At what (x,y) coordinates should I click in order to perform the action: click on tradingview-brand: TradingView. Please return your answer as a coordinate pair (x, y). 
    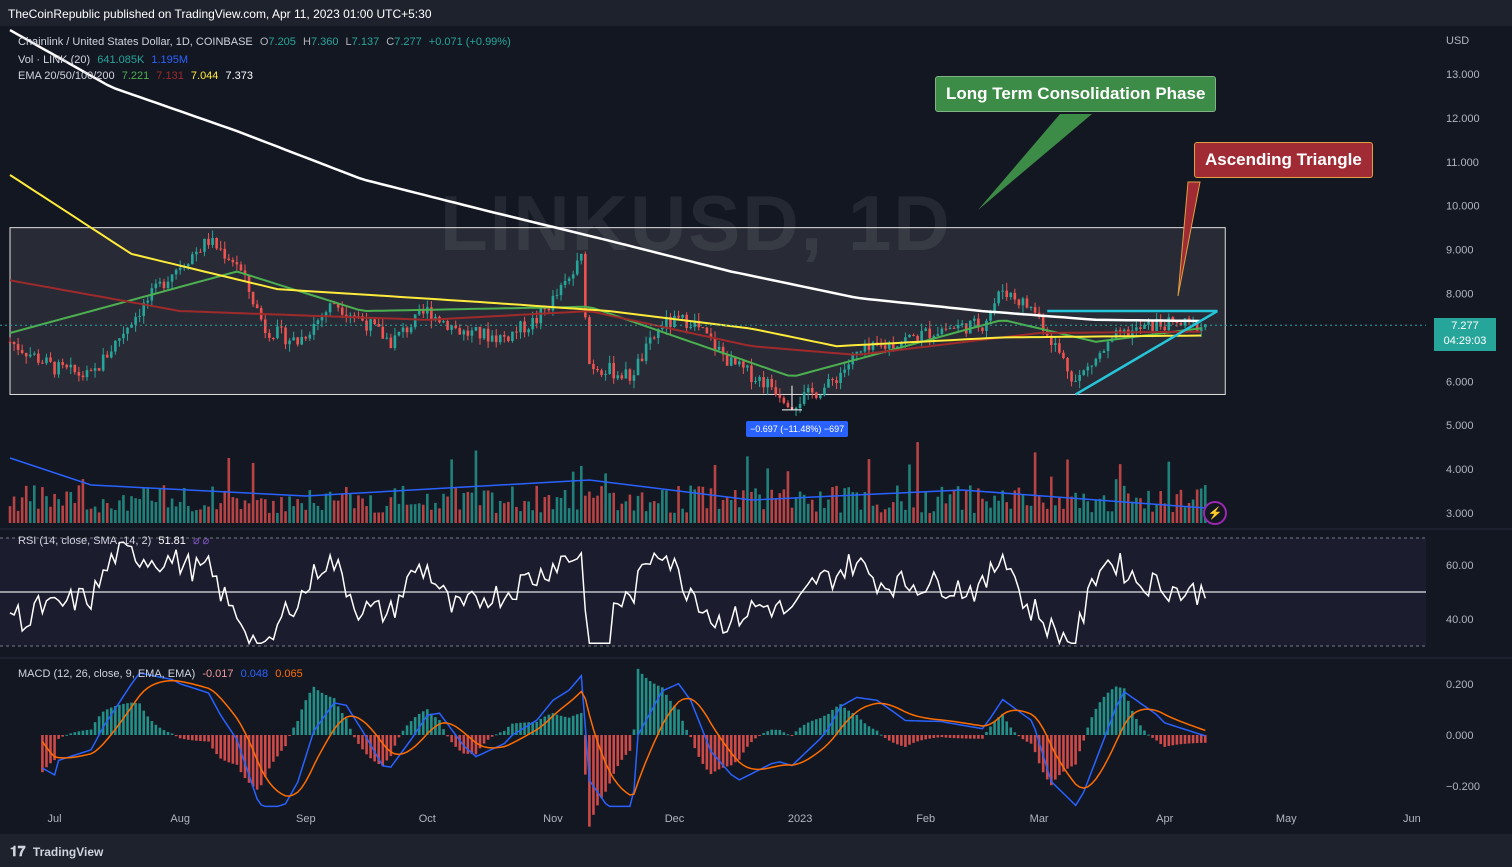
    Looking at the image, I should click on (68, 851).